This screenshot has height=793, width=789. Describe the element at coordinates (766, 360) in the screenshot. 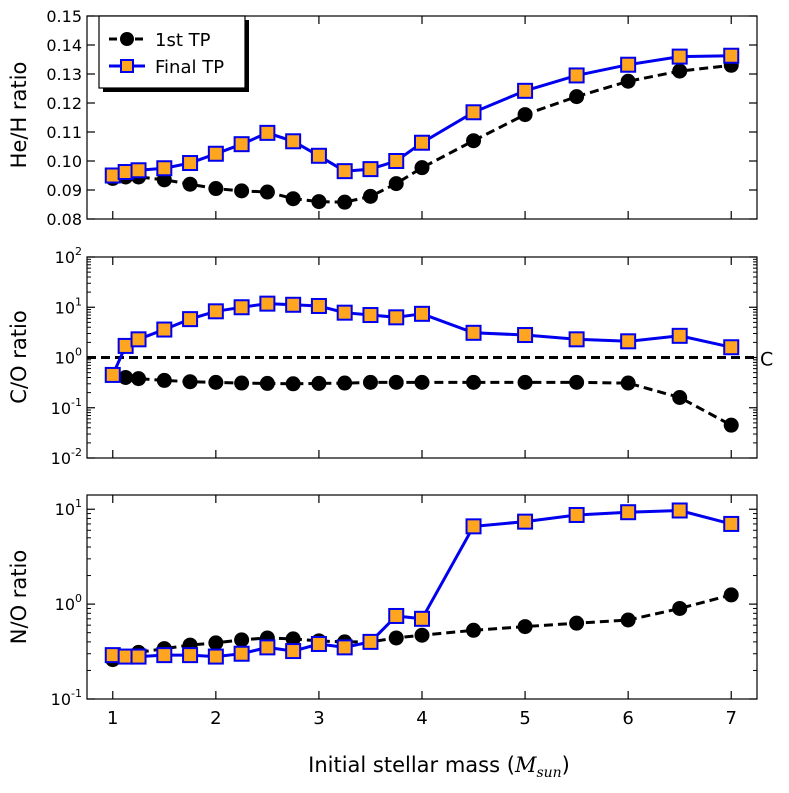

I see `reference-line-label: C` at that location.